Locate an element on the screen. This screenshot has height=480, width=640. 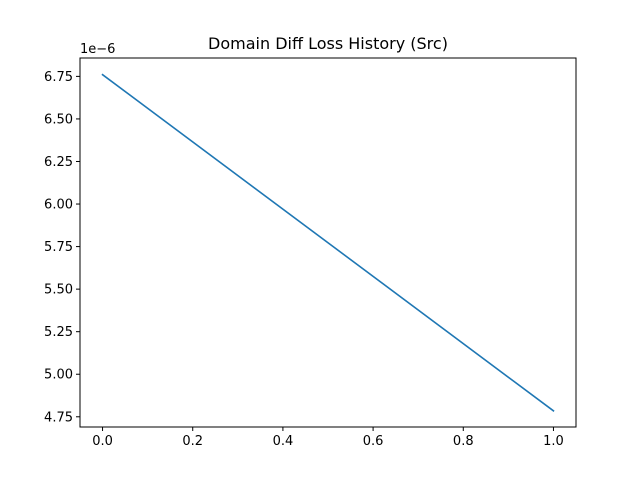
y-tick-label: 6.25 is located at coordinates (58, 162).